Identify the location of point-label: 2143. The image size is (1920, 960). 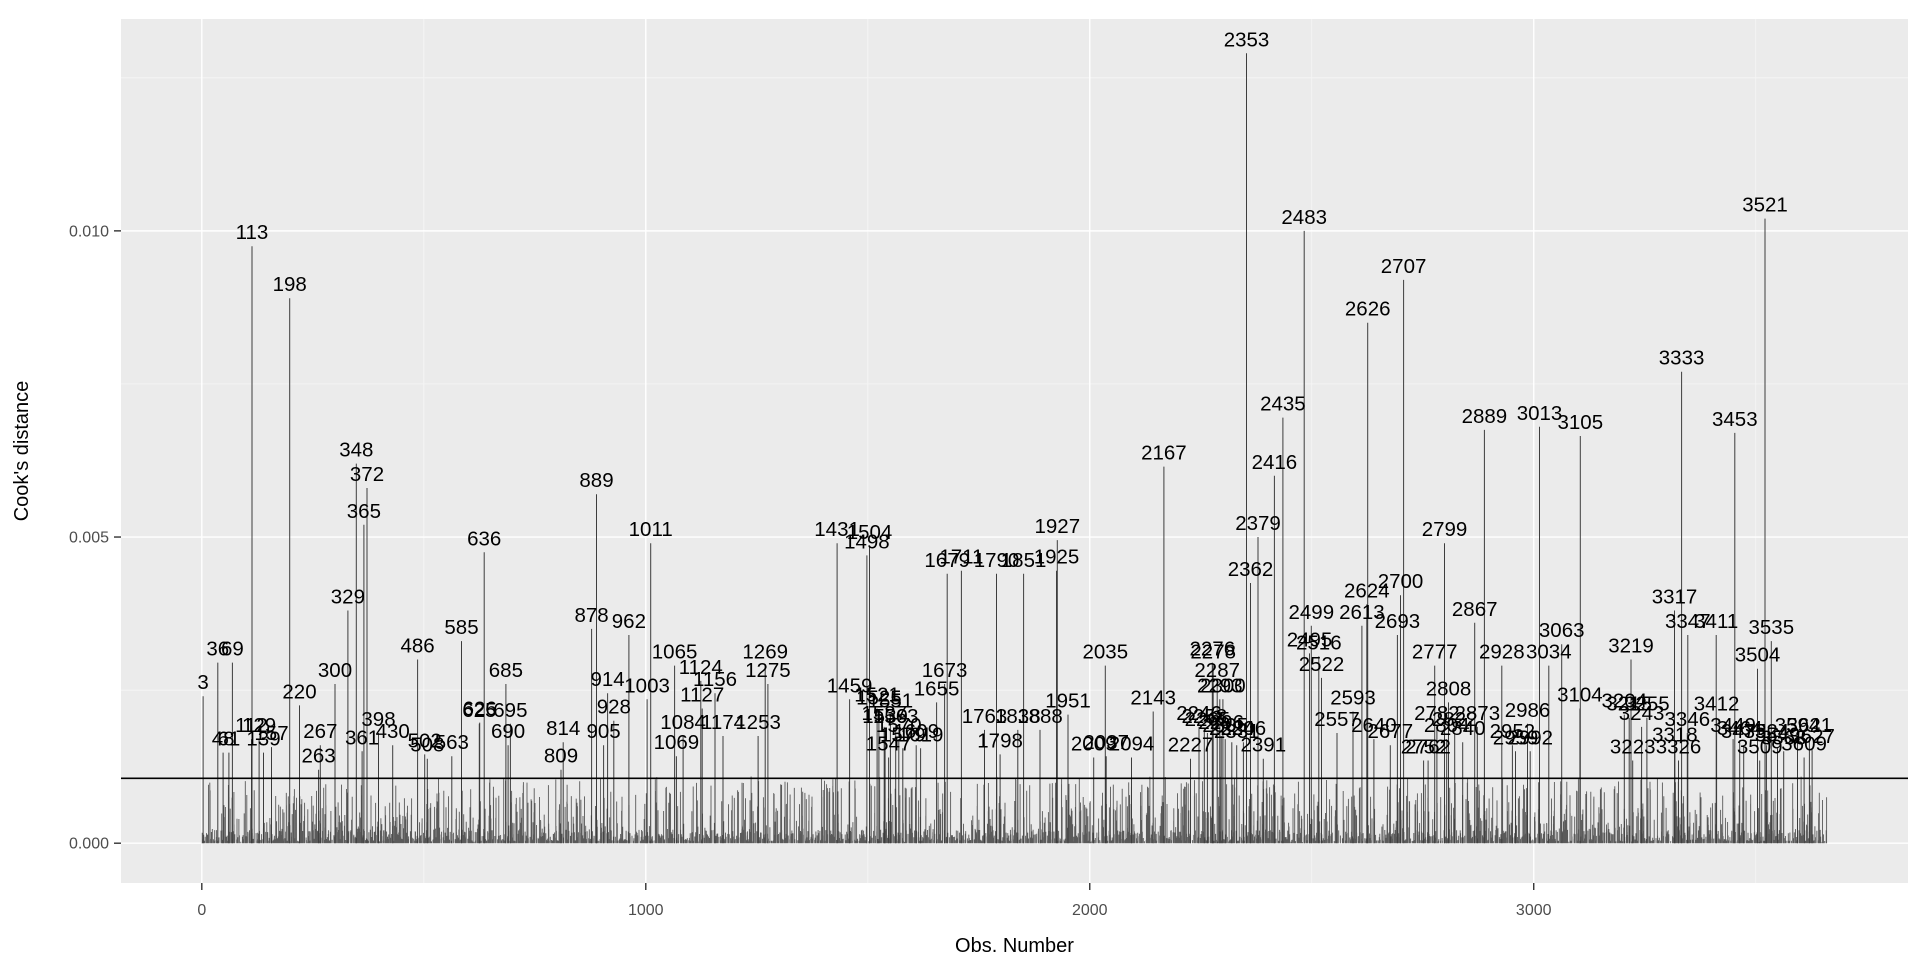
(1153, 698).